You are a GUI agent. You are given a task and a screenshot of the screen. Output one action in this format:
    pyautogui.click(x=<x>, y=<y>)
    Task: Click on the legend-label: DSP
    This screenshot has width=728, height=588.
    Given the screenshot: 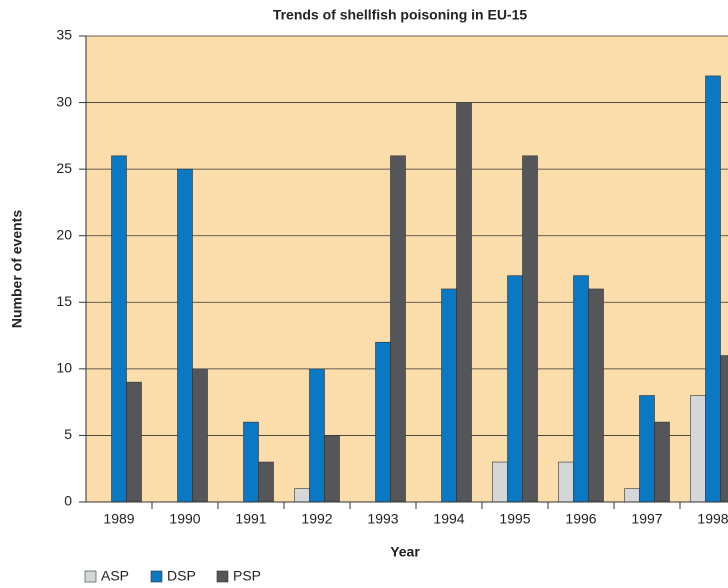 What is the action you would take?
    pyautogui.click(x=181, y=576)
    